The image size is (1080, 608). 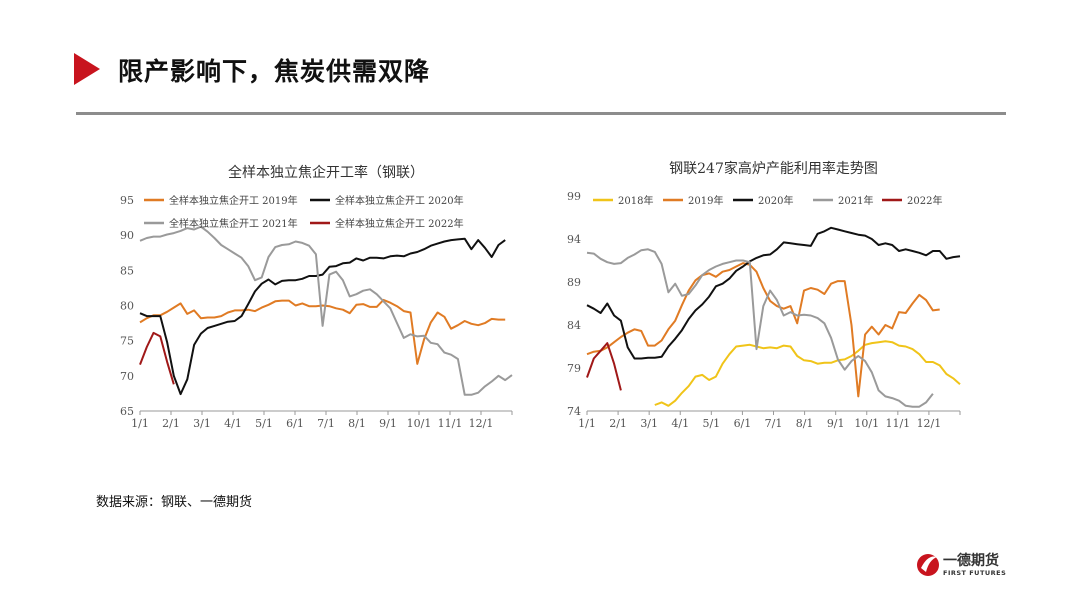 What do you see at coordinates (399, 223) in the screenshot?
I see `legend-label: 全样本独立焦企开工 2022年` at bounding box center [399, 223].